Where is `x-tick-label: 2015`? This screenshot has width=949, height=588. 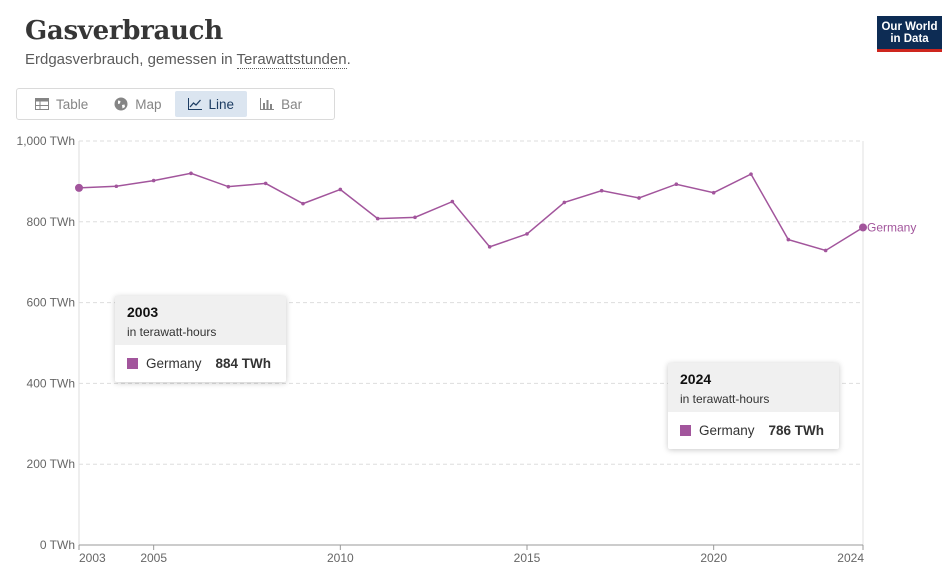 x-tick-label: 2015 is located at coordinates (527, 558).